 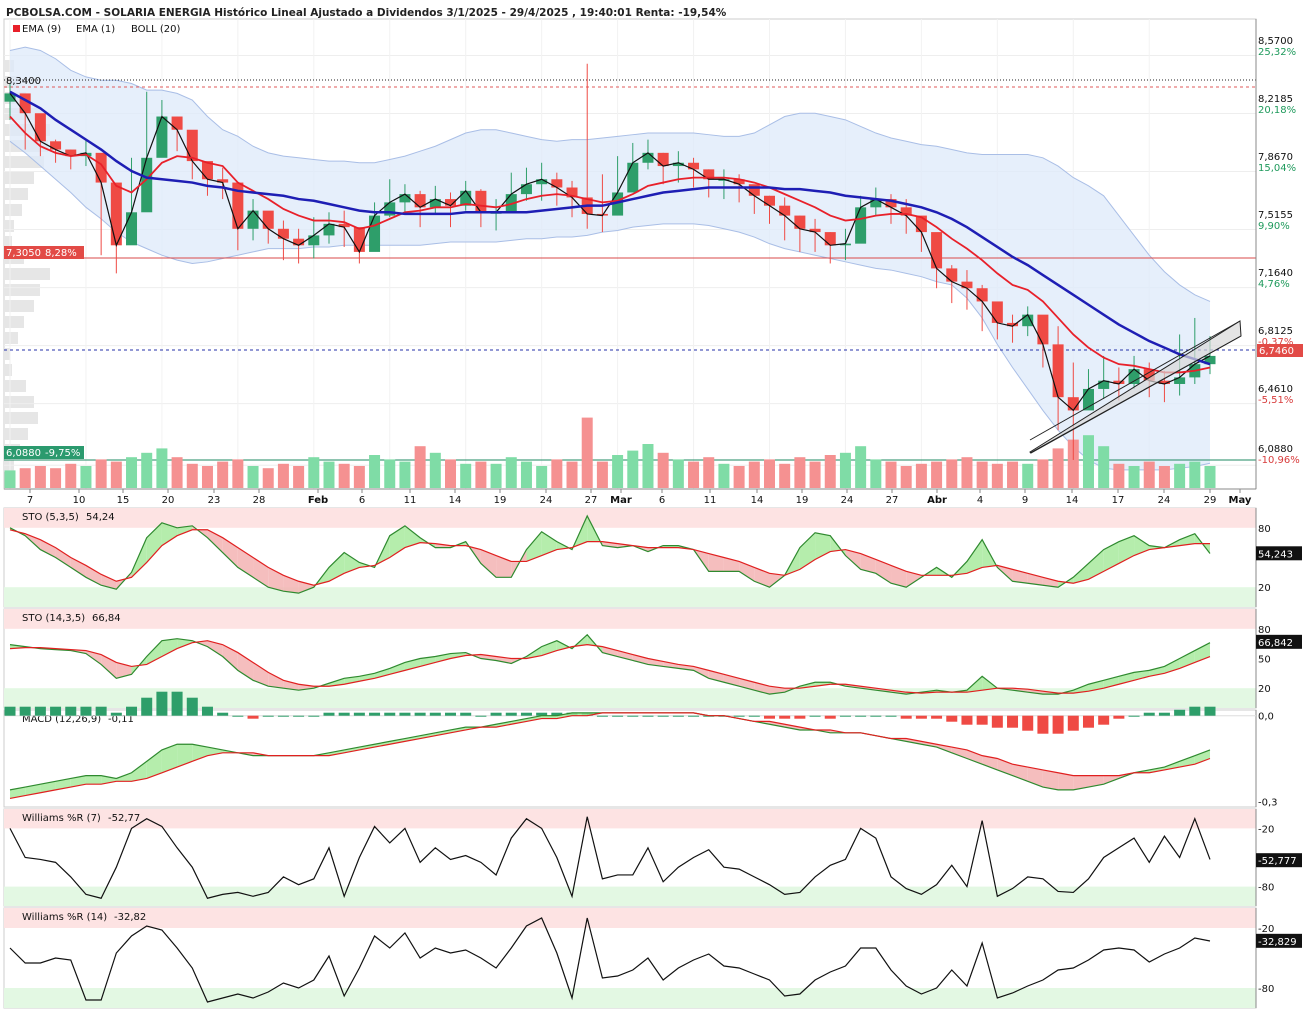 I want to click on panel-value: 54,24, so click(x=100, y=517).